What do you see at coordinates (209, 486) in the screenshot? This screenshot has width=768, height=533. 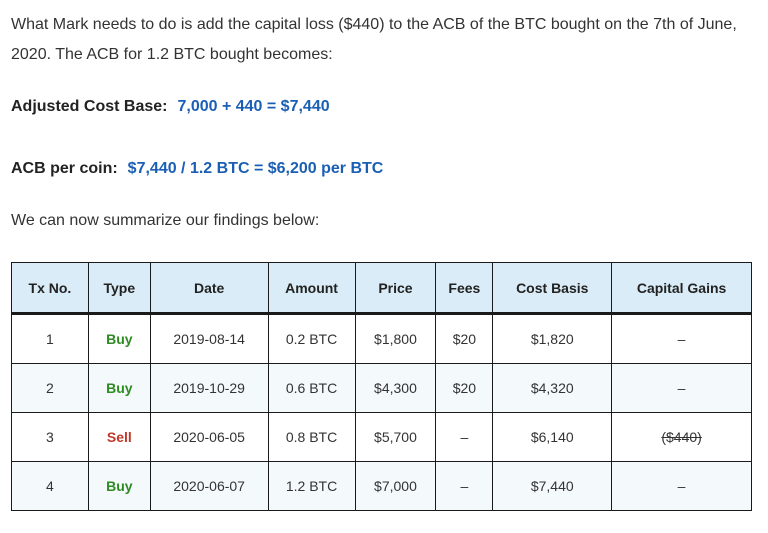 I see `cell-date: 2020-06-07` at bounding box center [209, 486].